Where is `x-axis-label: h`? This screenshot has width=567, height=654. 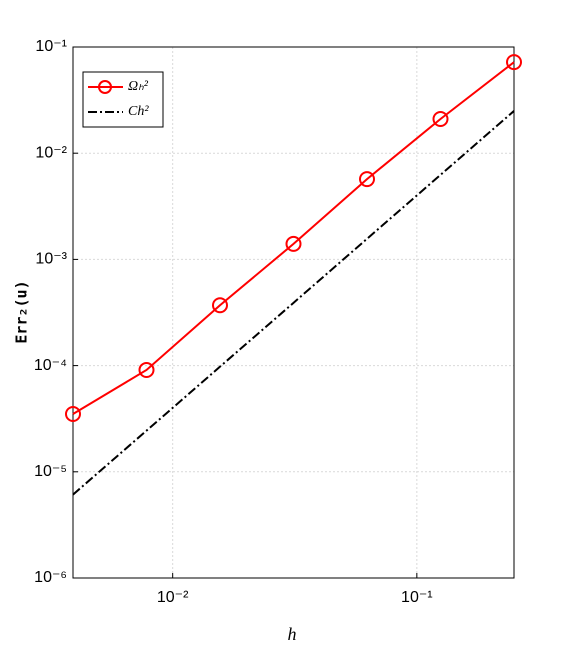 x-axis-label: h is located at coordinates (292, 634).